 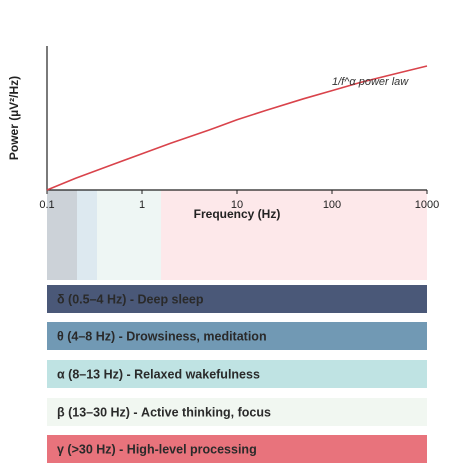 I want to click on y-axis-title: Power (µV²/Hz), so click(x=14, y=118).